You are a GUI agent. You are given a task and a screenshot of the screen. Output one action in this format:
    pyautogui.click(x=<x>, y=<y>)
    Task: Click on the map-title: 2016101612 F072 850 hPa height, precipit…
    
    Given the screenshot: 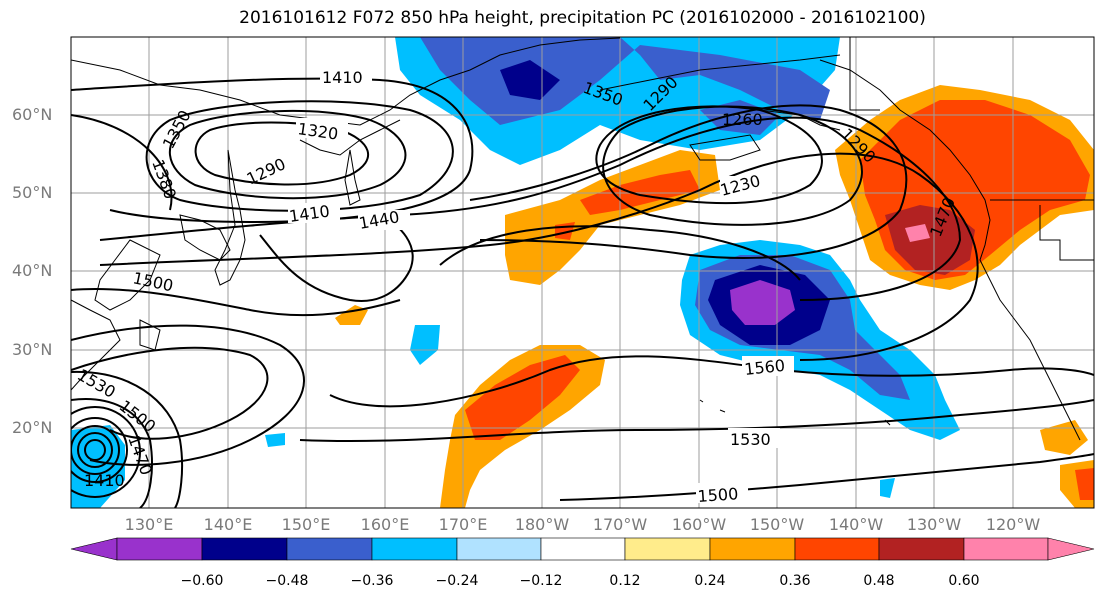 What is the action you would take?
    pyautogui.click(x=582, y=18)
    